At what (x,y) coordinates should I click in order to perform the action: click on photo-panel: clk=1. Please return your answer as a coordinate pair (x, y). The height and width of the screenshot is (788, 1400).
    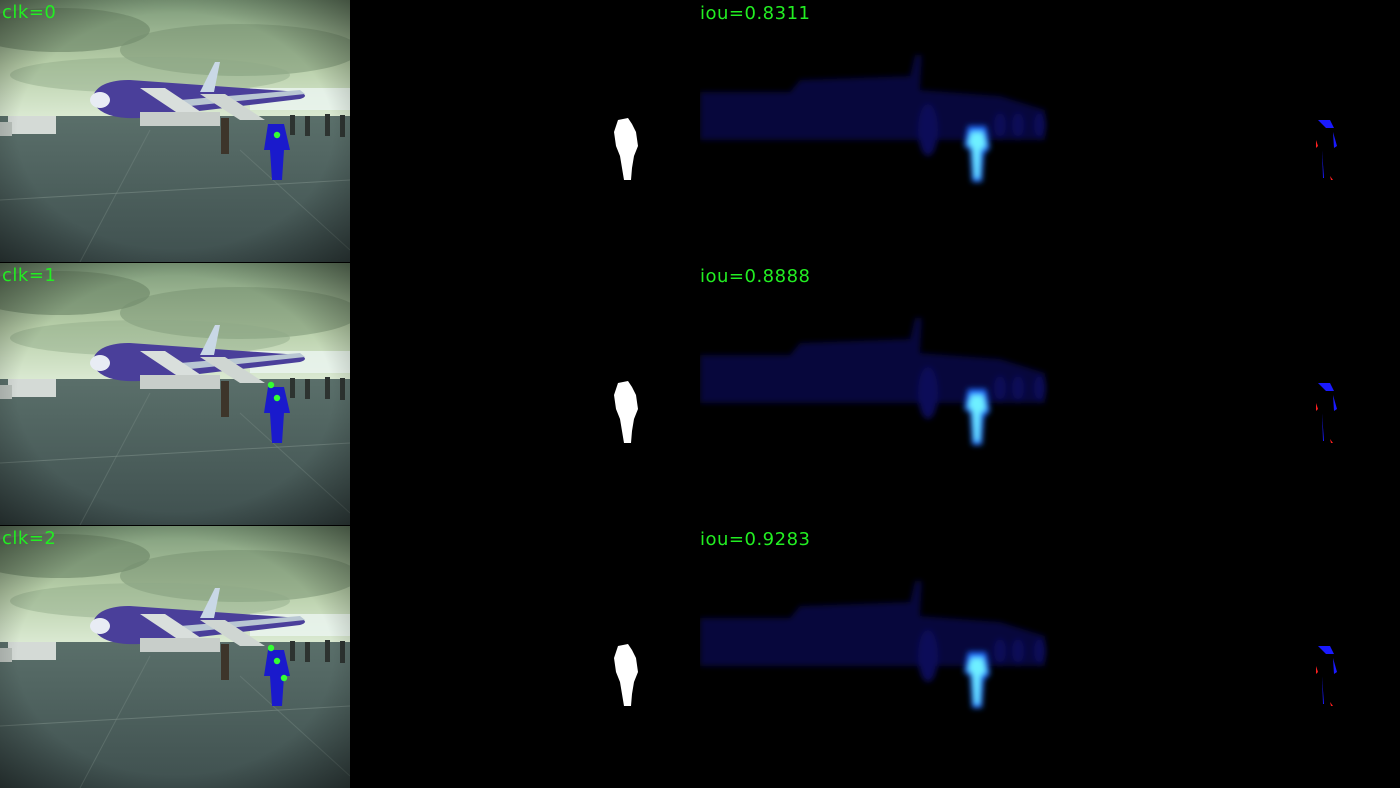
    Looking at the image, I should click on (175, 394).